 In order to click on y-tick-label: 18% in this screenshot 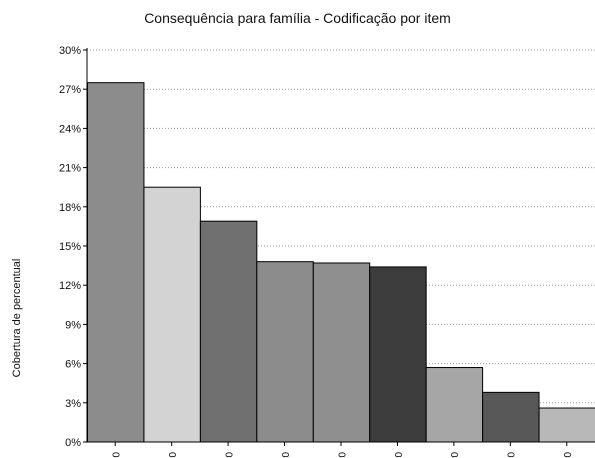, I will do `click(70, 208)`.